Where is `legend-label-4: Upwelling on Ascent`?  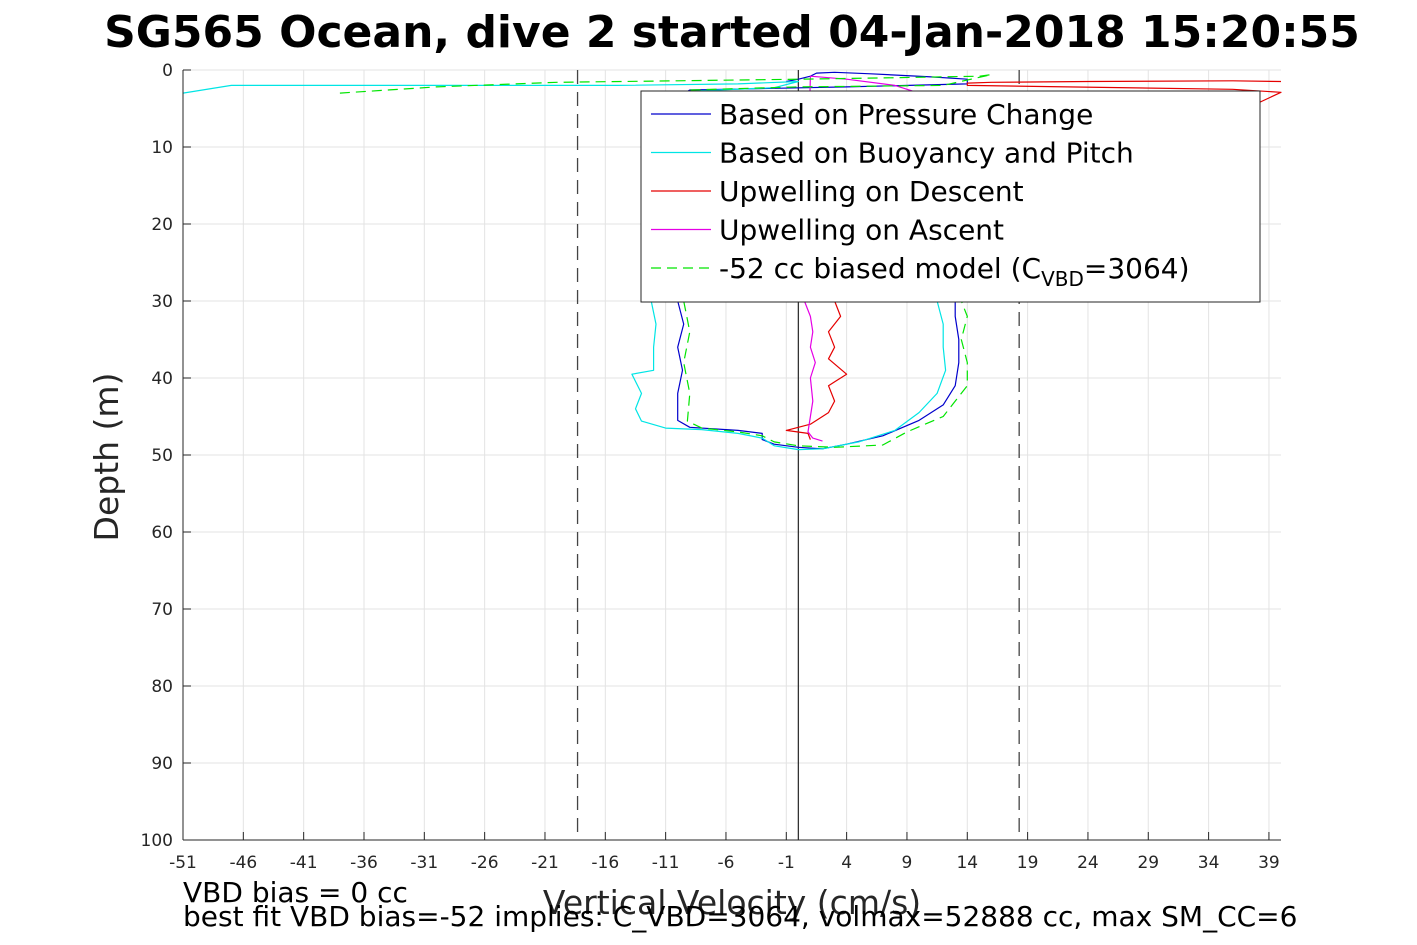 legend-label-4: Upwelling on Ascent is located at coordinates (861, 230).